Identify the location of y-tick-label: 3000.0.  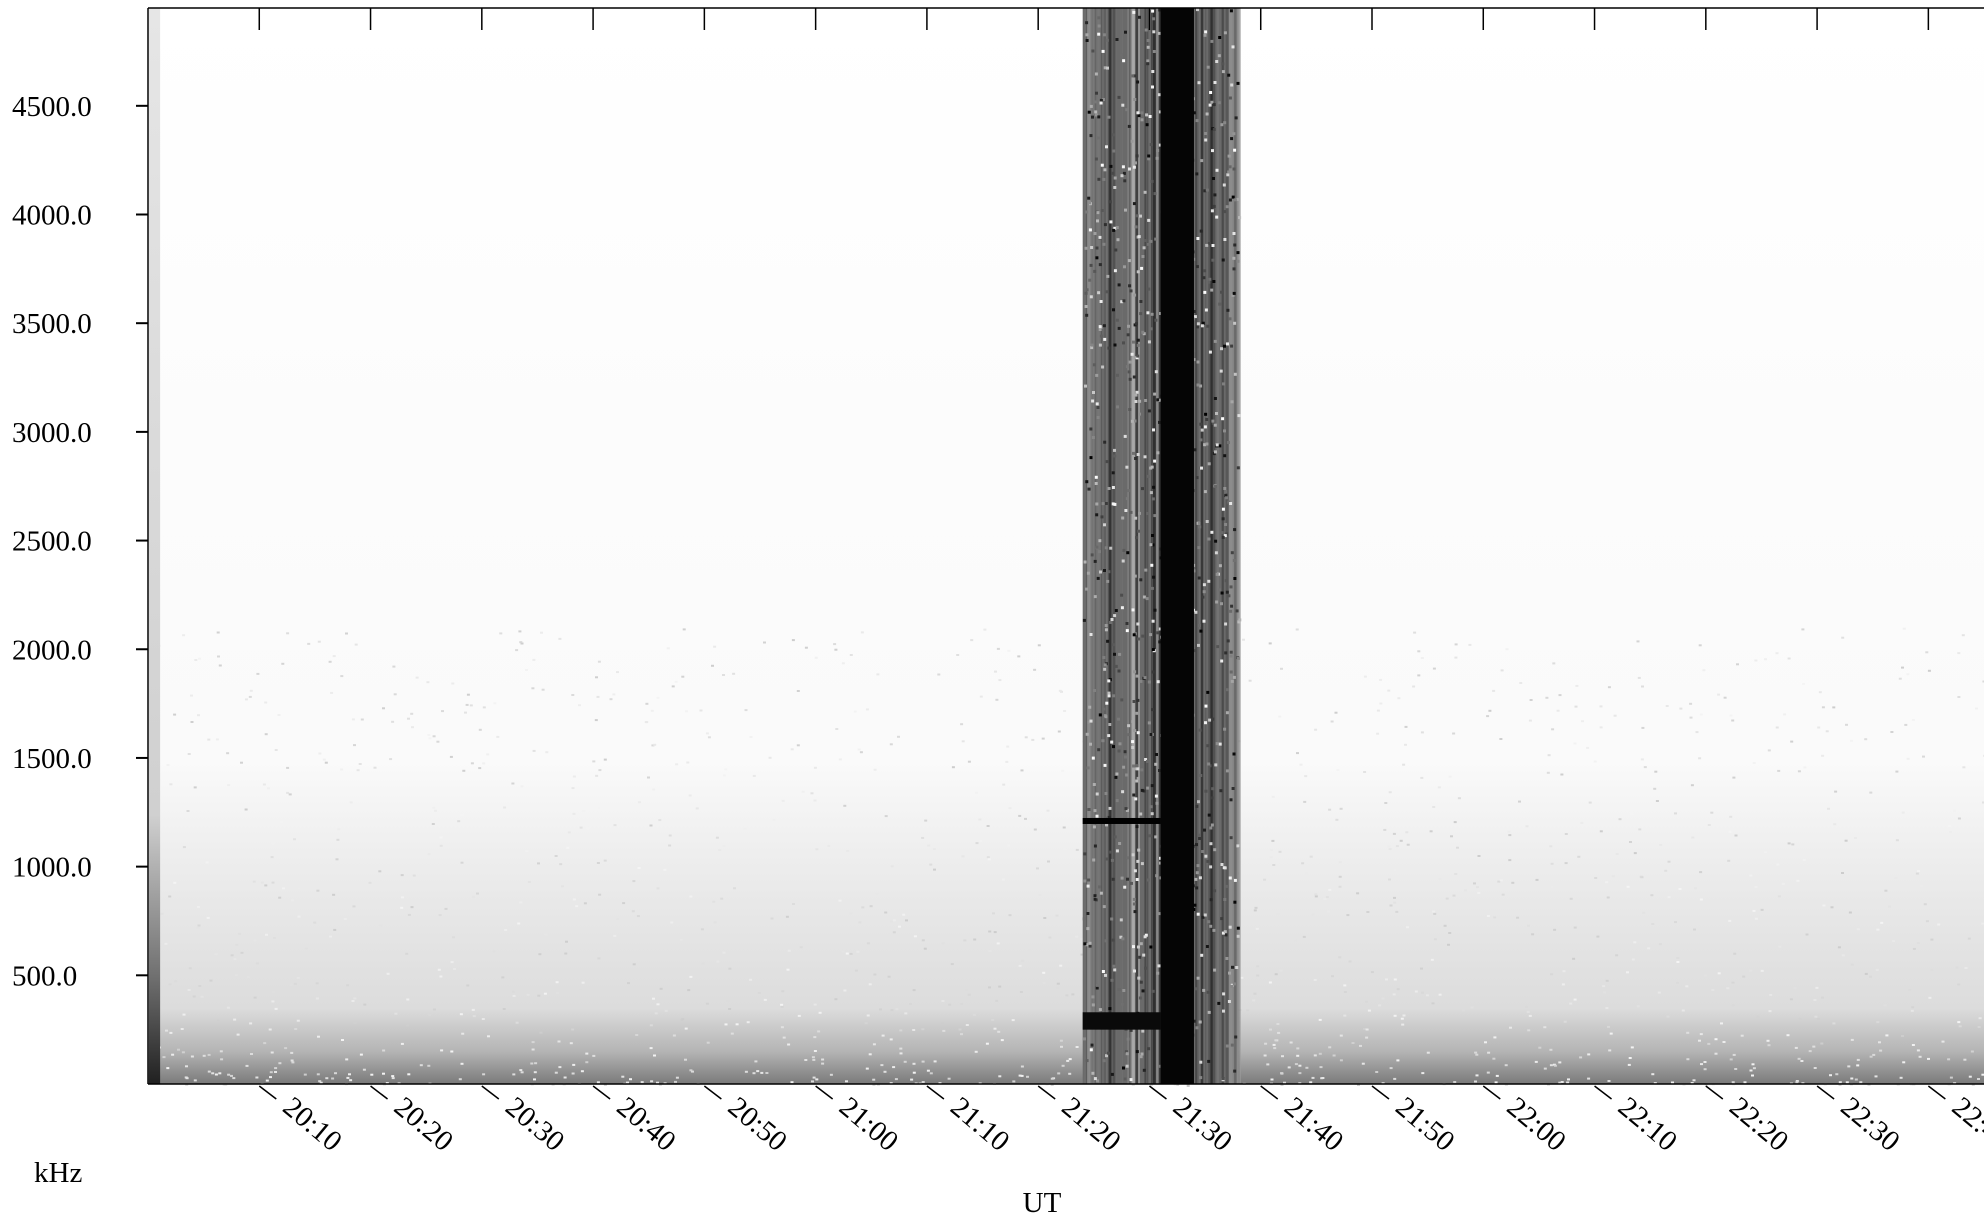
(52, 433).